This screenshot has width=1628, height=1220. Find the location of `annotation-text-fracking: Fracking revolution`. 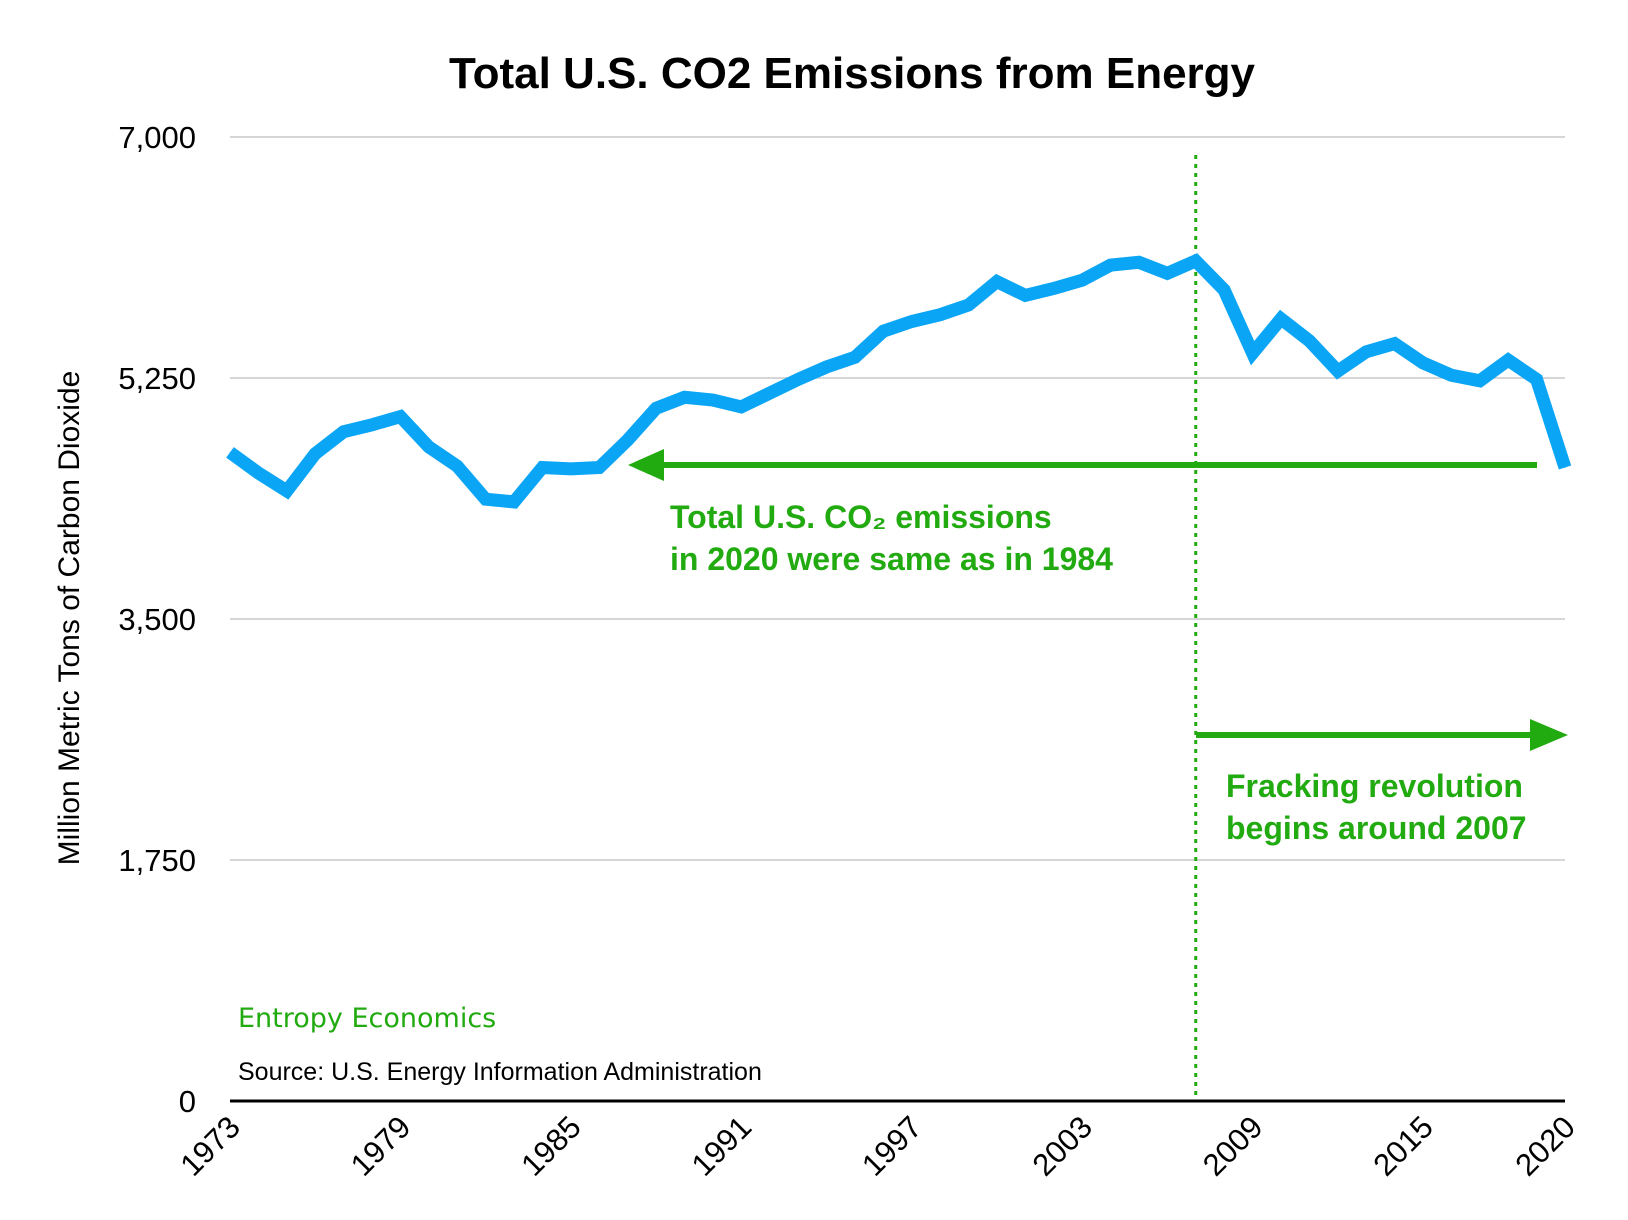

annotation-text-fracking: Fracking revolution is located at coordinates (1374, 786).